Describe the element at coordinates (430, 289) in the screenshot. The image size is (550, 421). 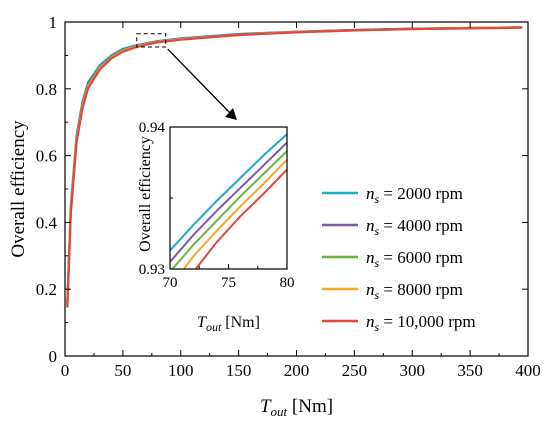
I see `legend-series-name: 8000 rpm` at that location.